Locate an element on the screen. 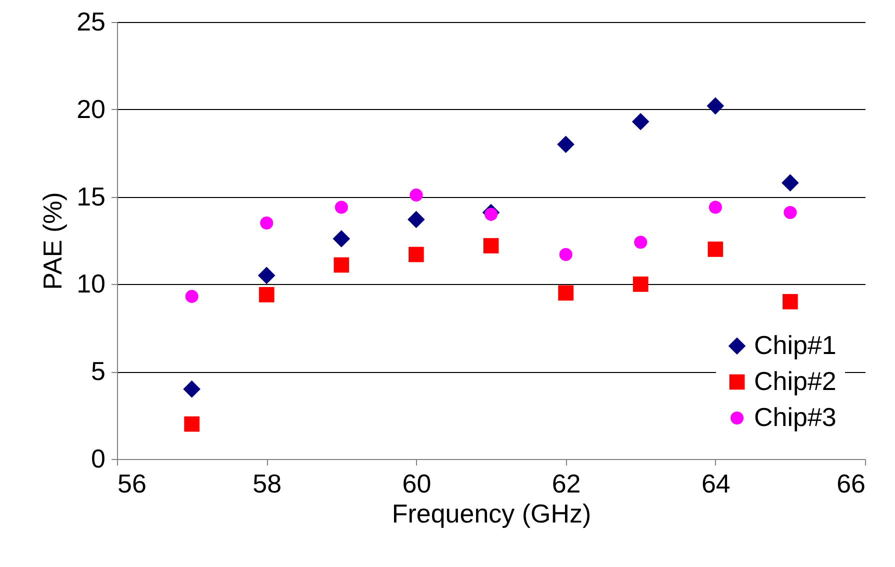 The height and width of the screenshot is (567, 895). x-tick-label: 60 is located at coordinates (417, 483).